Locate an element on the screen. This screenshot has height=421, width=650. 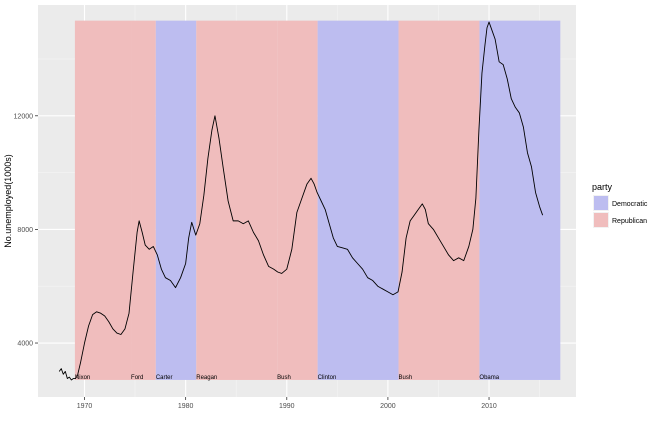
y-axis: 4000 8000 12000 is located at coordinates (26, 230).